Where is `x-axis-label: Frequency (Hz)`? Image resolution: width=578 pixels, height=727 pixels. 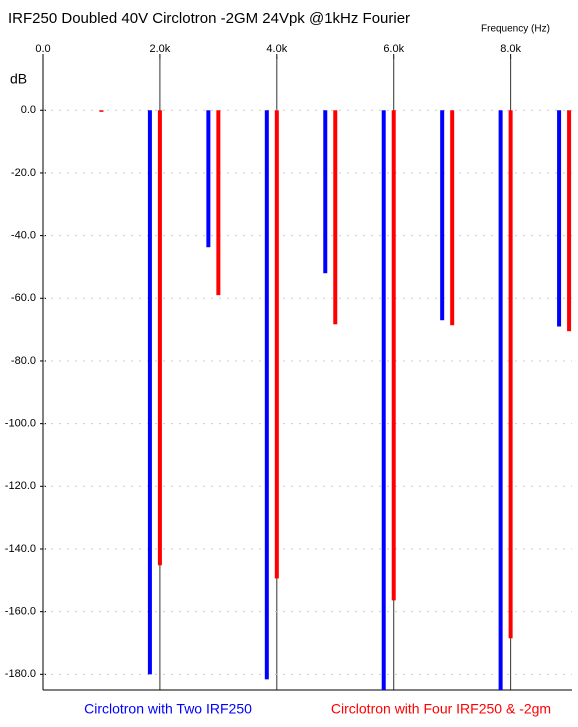 x-axis-label: Frequency (Hz) is located at coordinates (515, 29).